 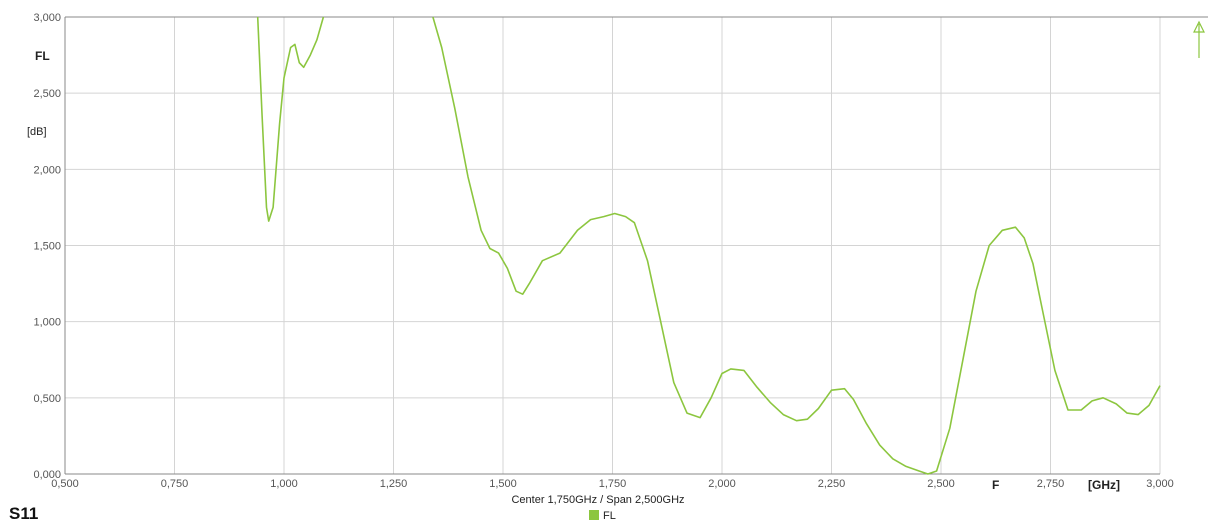 I want to click on y-tick-label: 1,500, so click(x=47, y=247).